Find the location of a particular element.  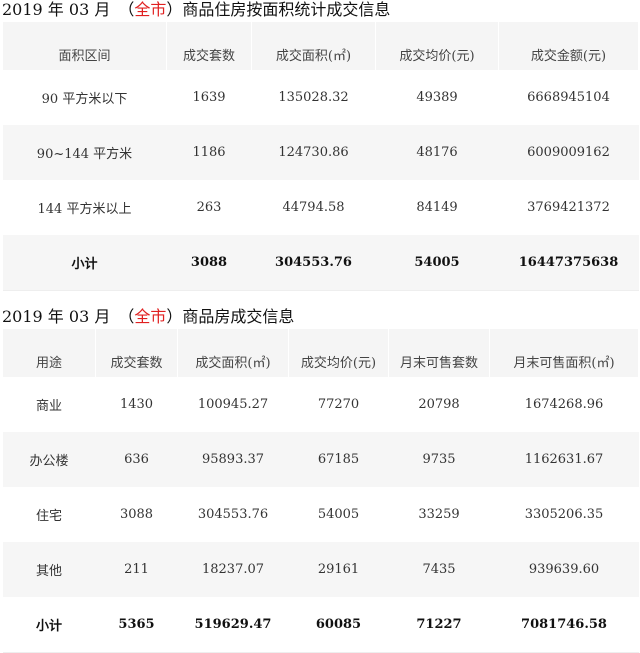

table-row: 90~144 平方米 1186 124730.86 48176 6009009162 is located at coordinates (320, 152).